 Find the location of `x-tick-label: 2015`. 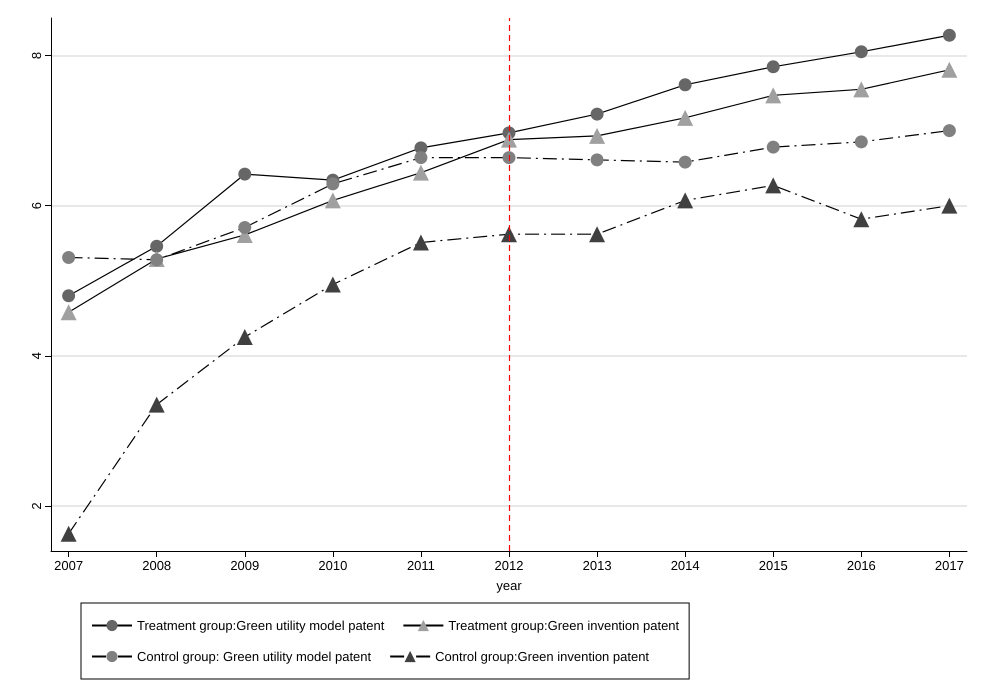

x-tick-label: 2015 is located at coordinates (773, 565).